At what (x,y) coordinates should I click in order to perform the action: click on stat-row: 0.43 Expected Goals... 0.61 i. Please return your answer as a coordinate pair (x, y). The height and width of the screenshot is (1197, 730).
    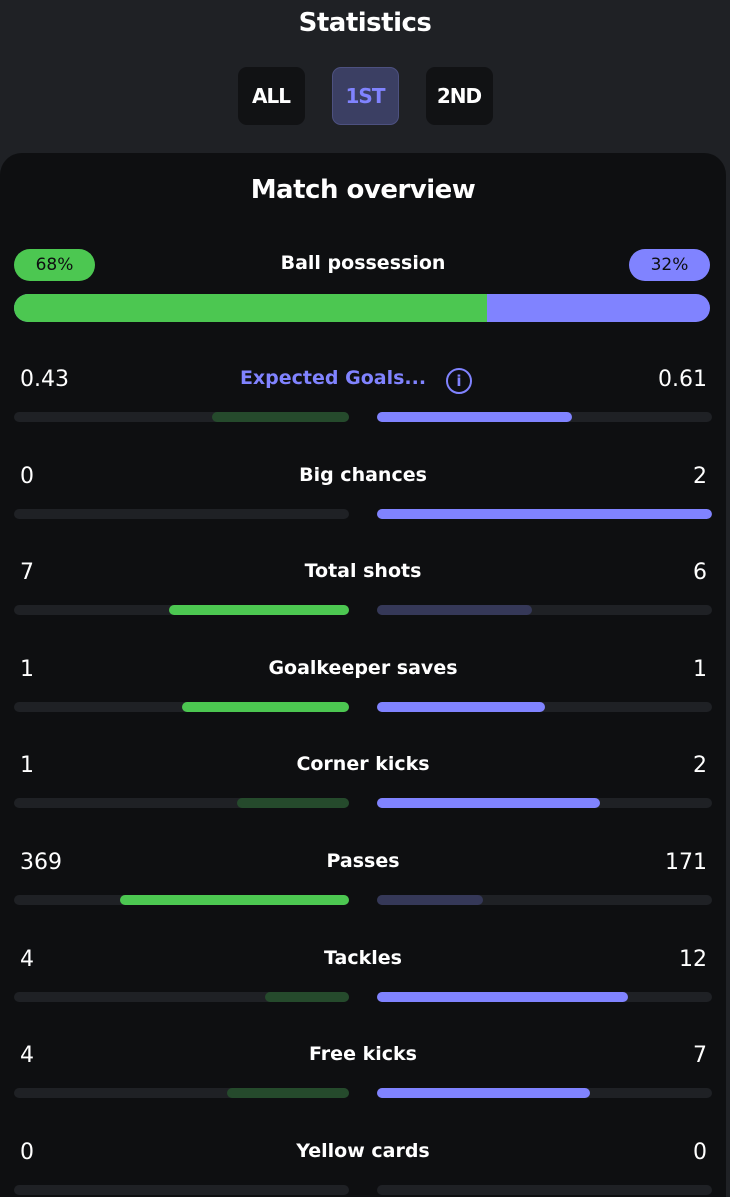
    Looking at the image, I should click on (363, 403).